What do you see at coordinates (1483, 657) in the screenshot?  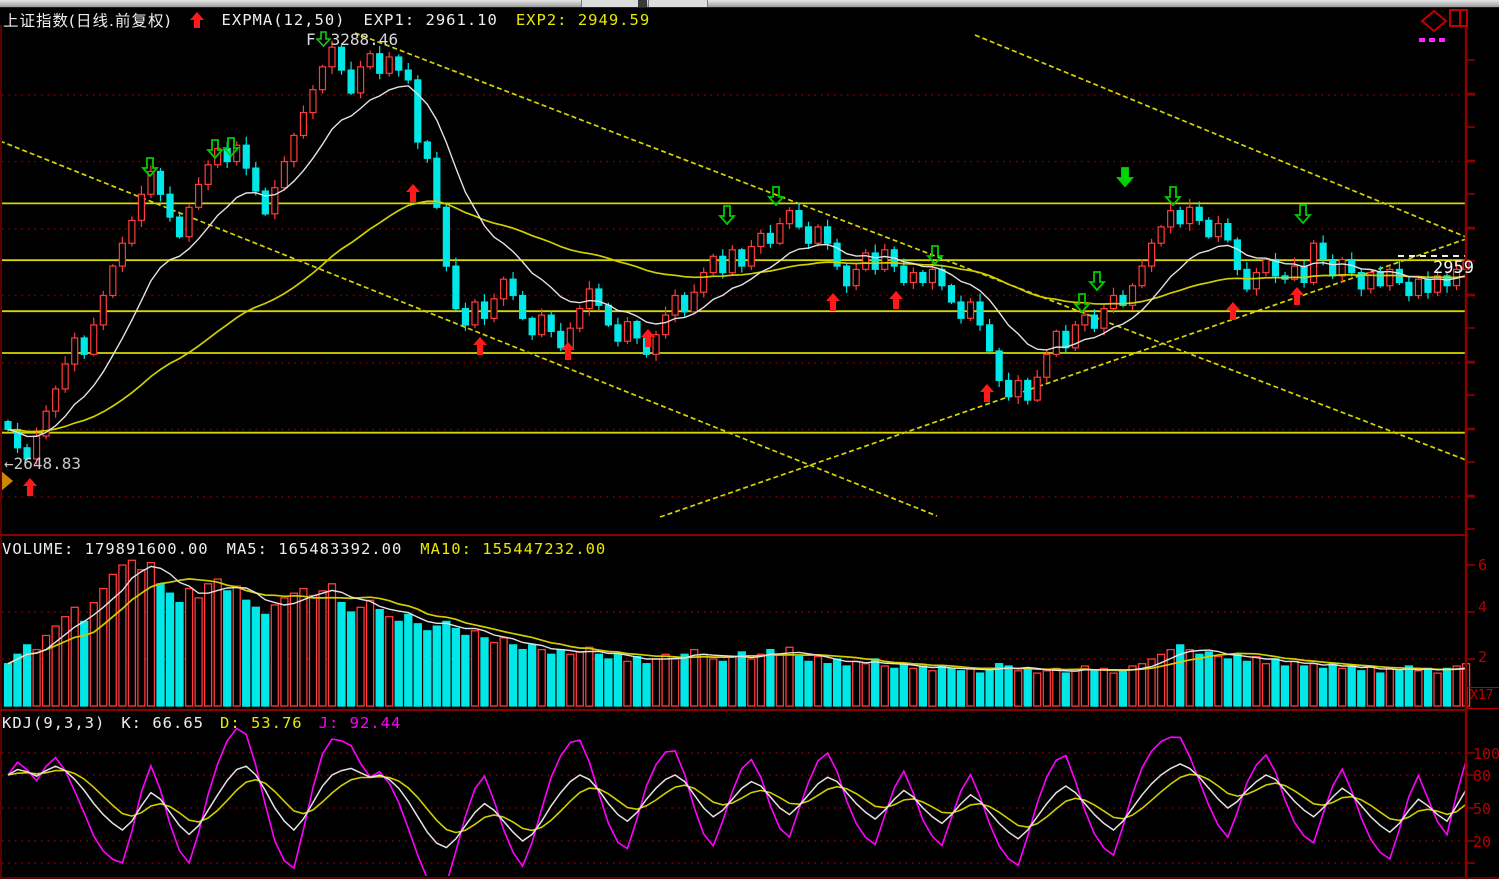 I see `volume-axis-tick-2: 2` at bounding box center [1483, 657].